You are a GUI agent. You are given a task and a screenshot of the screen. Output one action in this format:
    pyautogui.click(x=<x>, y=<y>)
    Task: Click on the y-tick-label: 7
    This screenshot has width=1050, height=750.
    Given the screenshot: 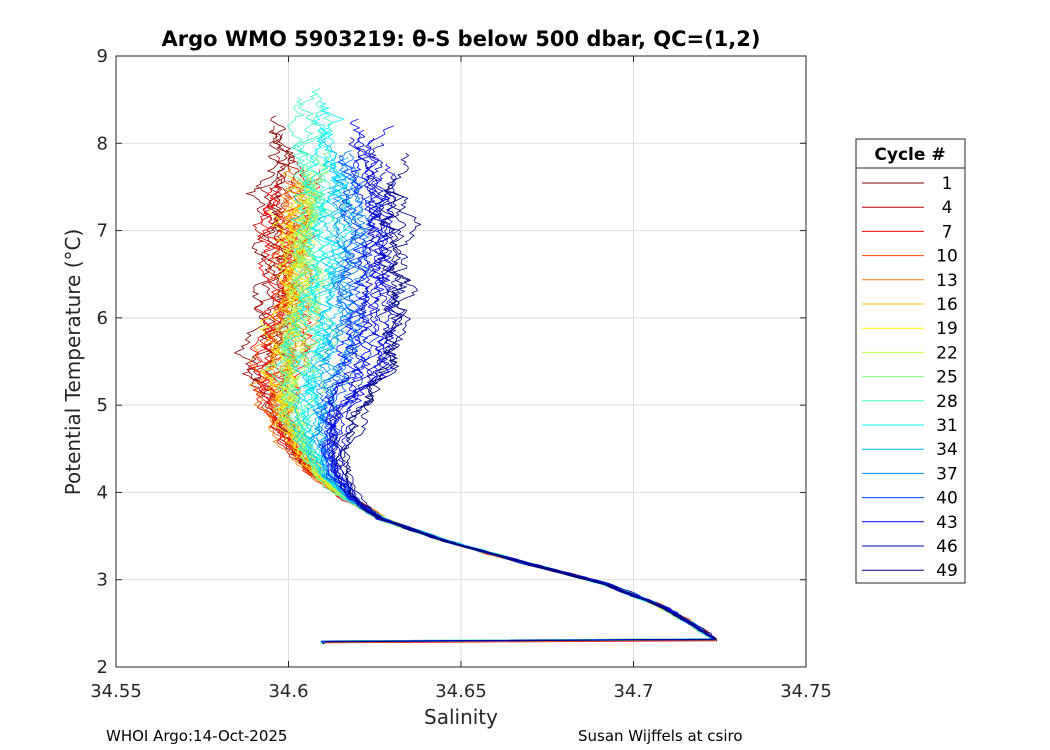 What is the action you would take?
    pyautogui.click(x=102, y=231)
    